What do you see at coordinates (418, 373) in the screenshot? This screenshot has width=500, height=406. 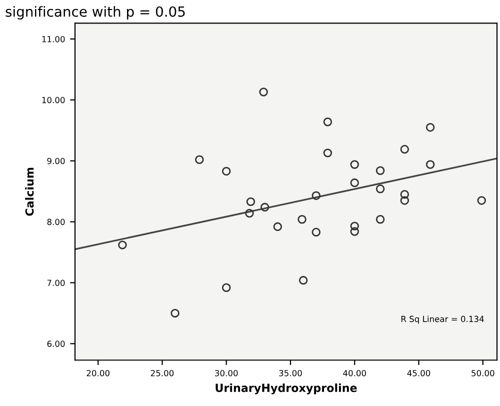 I see `x-tick-label: 45.00` at bounding box center [418, 373].